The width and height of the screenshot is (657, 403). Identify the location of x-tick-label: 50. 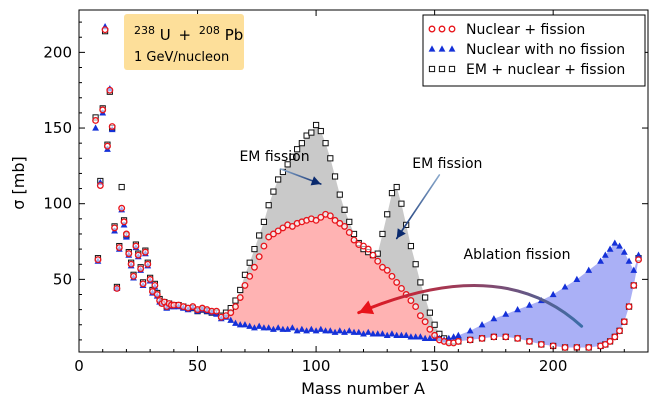
(197, 366).